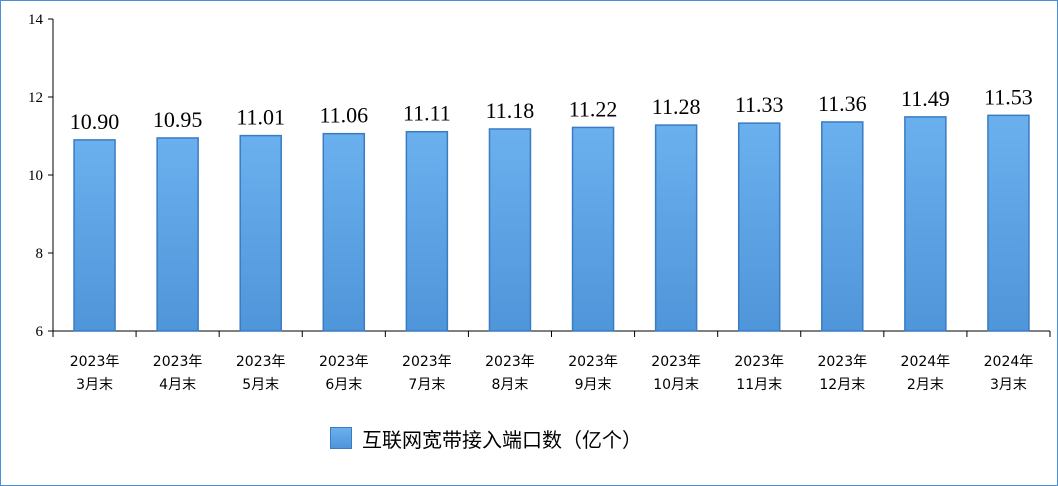 Image resolution: width=1058 pixels, height=486 pixels. What do you see at coordinates (427, 113) in the screenshot?
I see `data-label: 11.11` at bounding box center [427, 113].